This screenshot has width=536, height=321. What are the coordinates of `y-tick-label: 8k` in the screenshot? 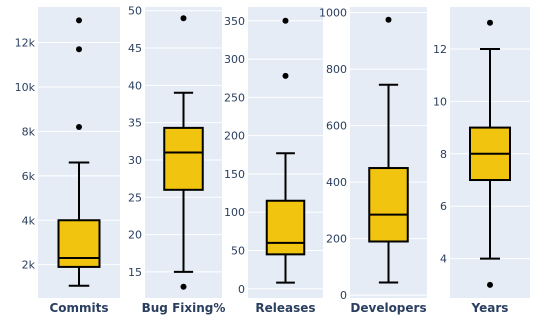 It's located at (29, 131).